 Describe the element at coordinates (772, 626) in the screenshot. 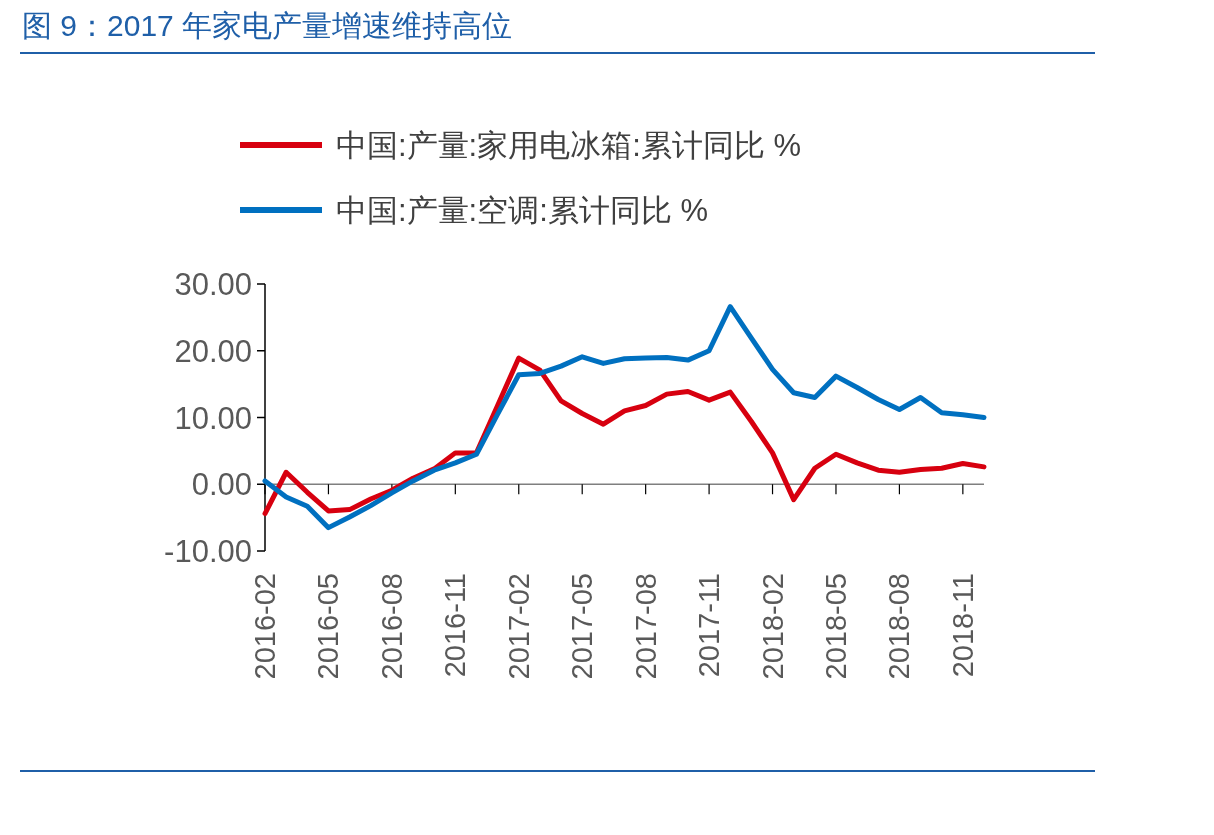

I see `x-tick-label: 2018-02` at that location.